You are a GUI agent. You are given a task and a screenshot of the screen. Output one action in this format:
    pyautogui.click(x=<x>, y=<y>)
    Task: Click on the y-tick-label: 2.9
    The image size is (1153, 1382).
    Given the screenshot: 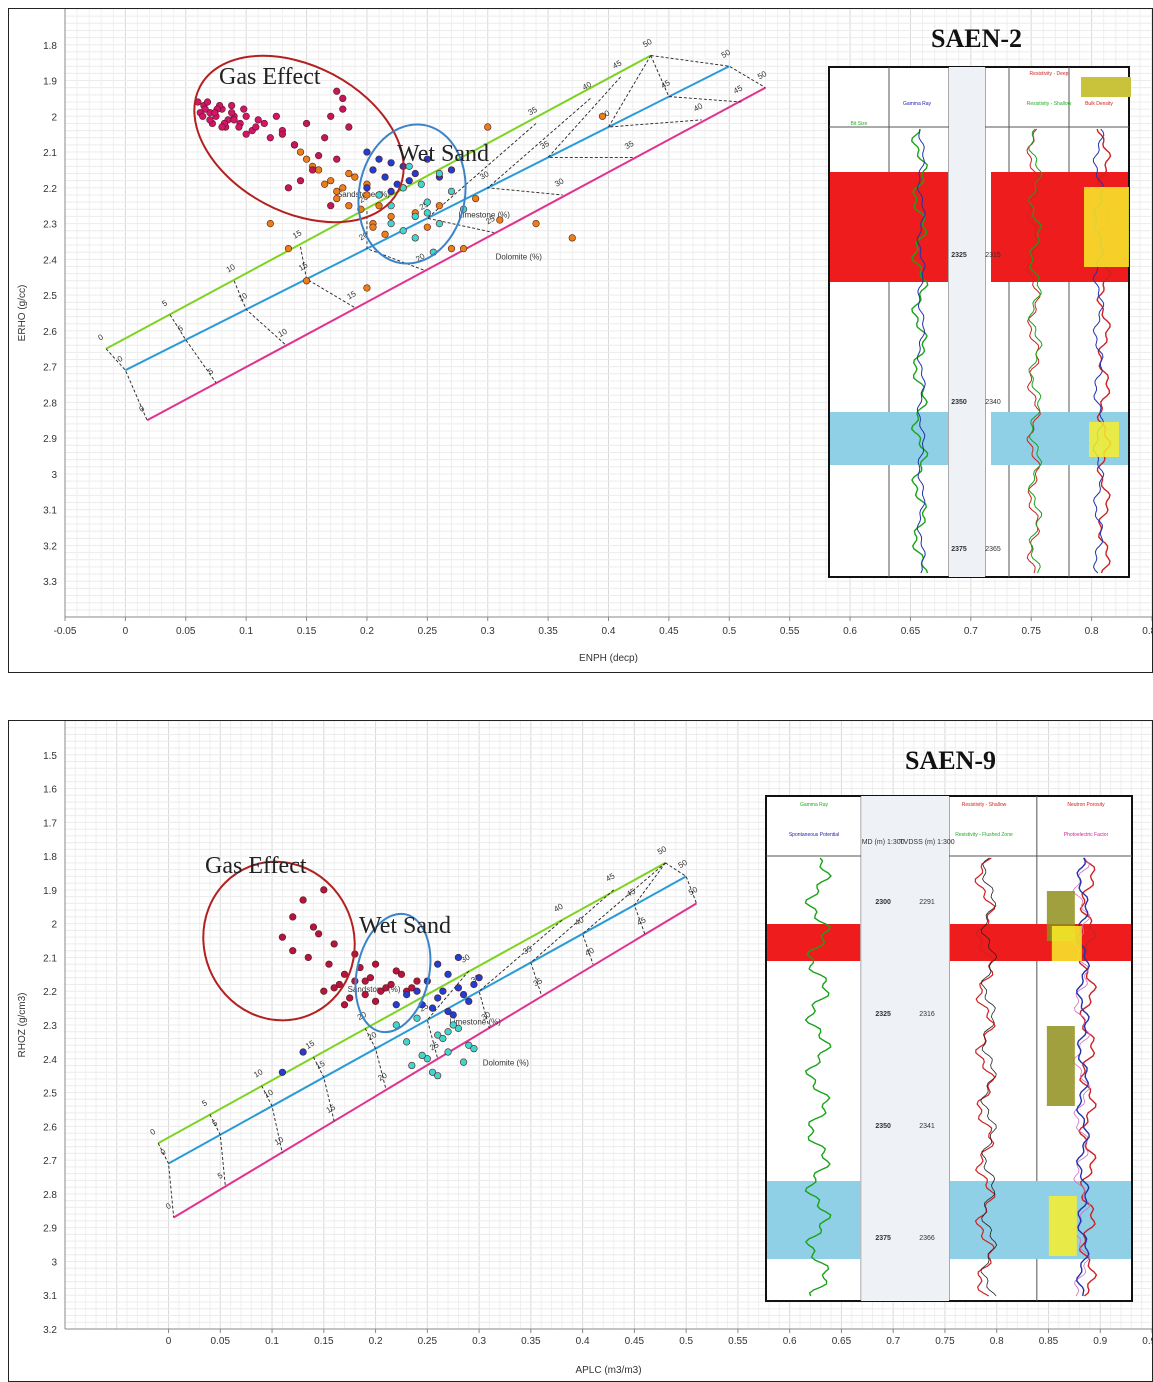 What is the action you would take?
    pyautogui.click(x=50, y=439)
    